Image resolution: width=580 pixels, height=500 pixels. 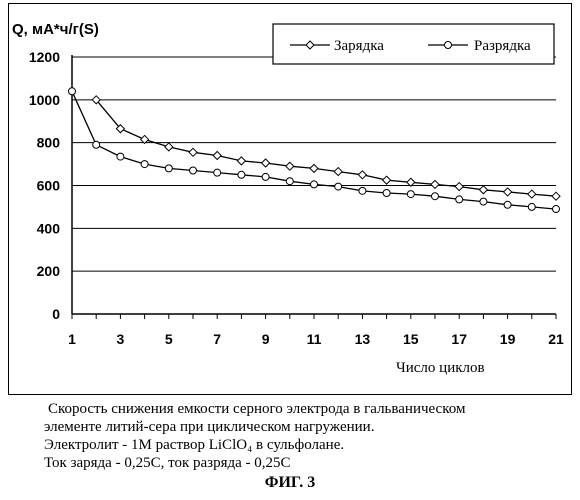 I want to click on x-tick-label: 13, so click(x=363, y=339).